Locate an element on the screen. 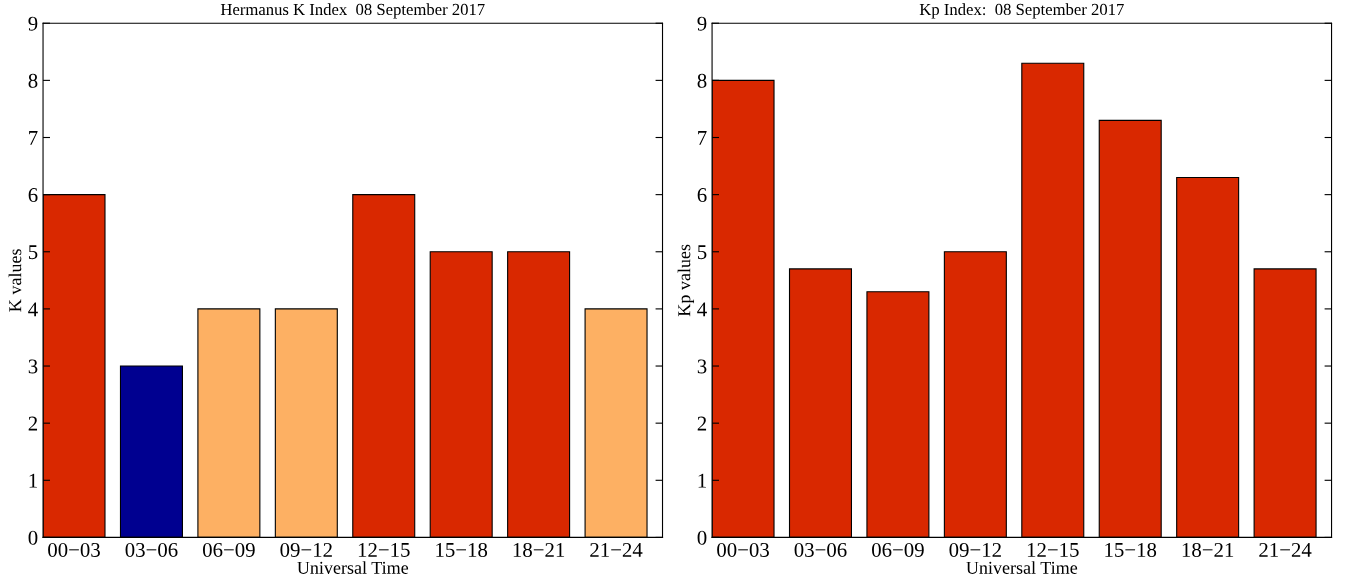  y-axis-title: K values is located at coordinates (15, 280).